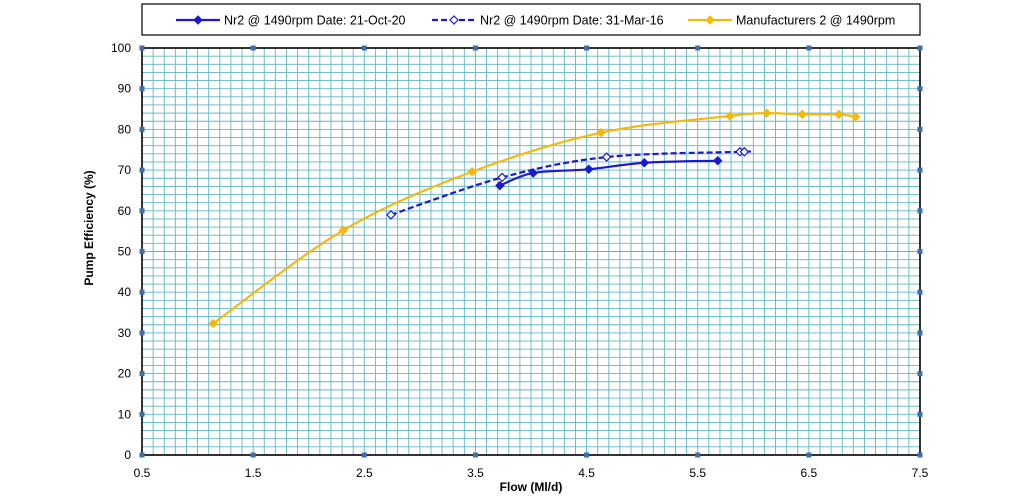  Describe the element at coordinates (697, 473) in the screenshot. I see `x-tick-label: 5.5` at that location.